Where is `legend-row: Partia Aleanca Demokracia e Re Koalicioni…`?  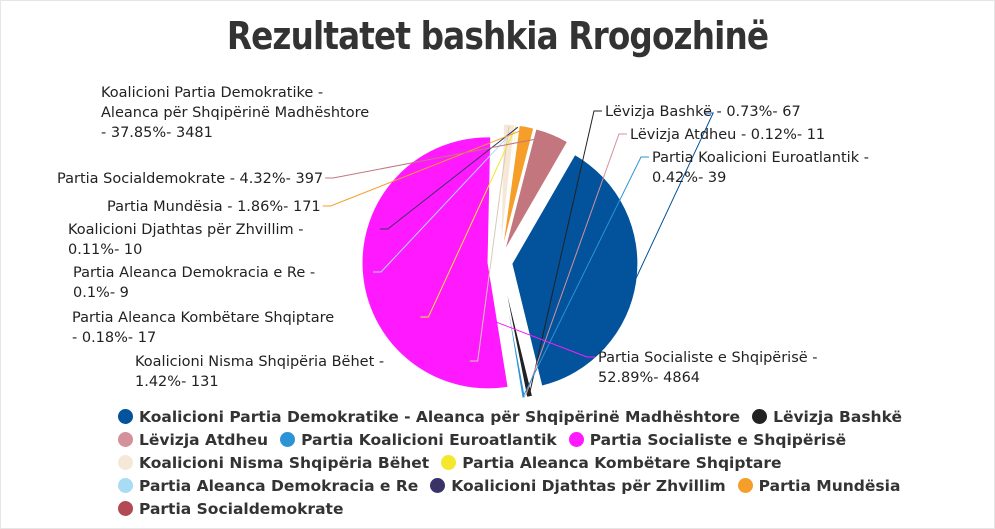
legend-row: Partia Aleanca Demokracia e Re Koalicioni… is located at coordinates (518, 488).